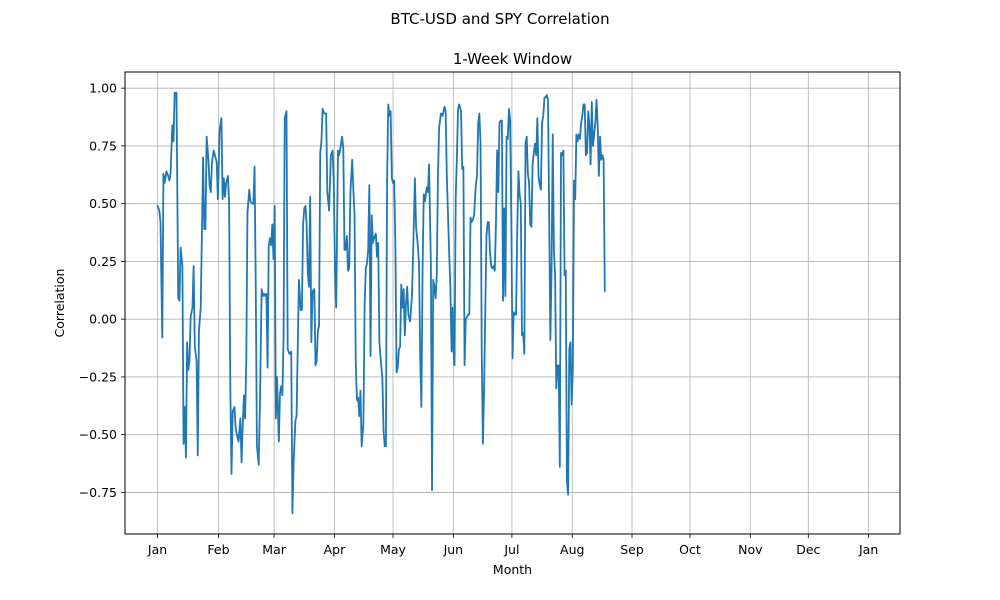 The image size is (1000, 600). I want to click on y-tick-label: −0.50, so click(98, 434).